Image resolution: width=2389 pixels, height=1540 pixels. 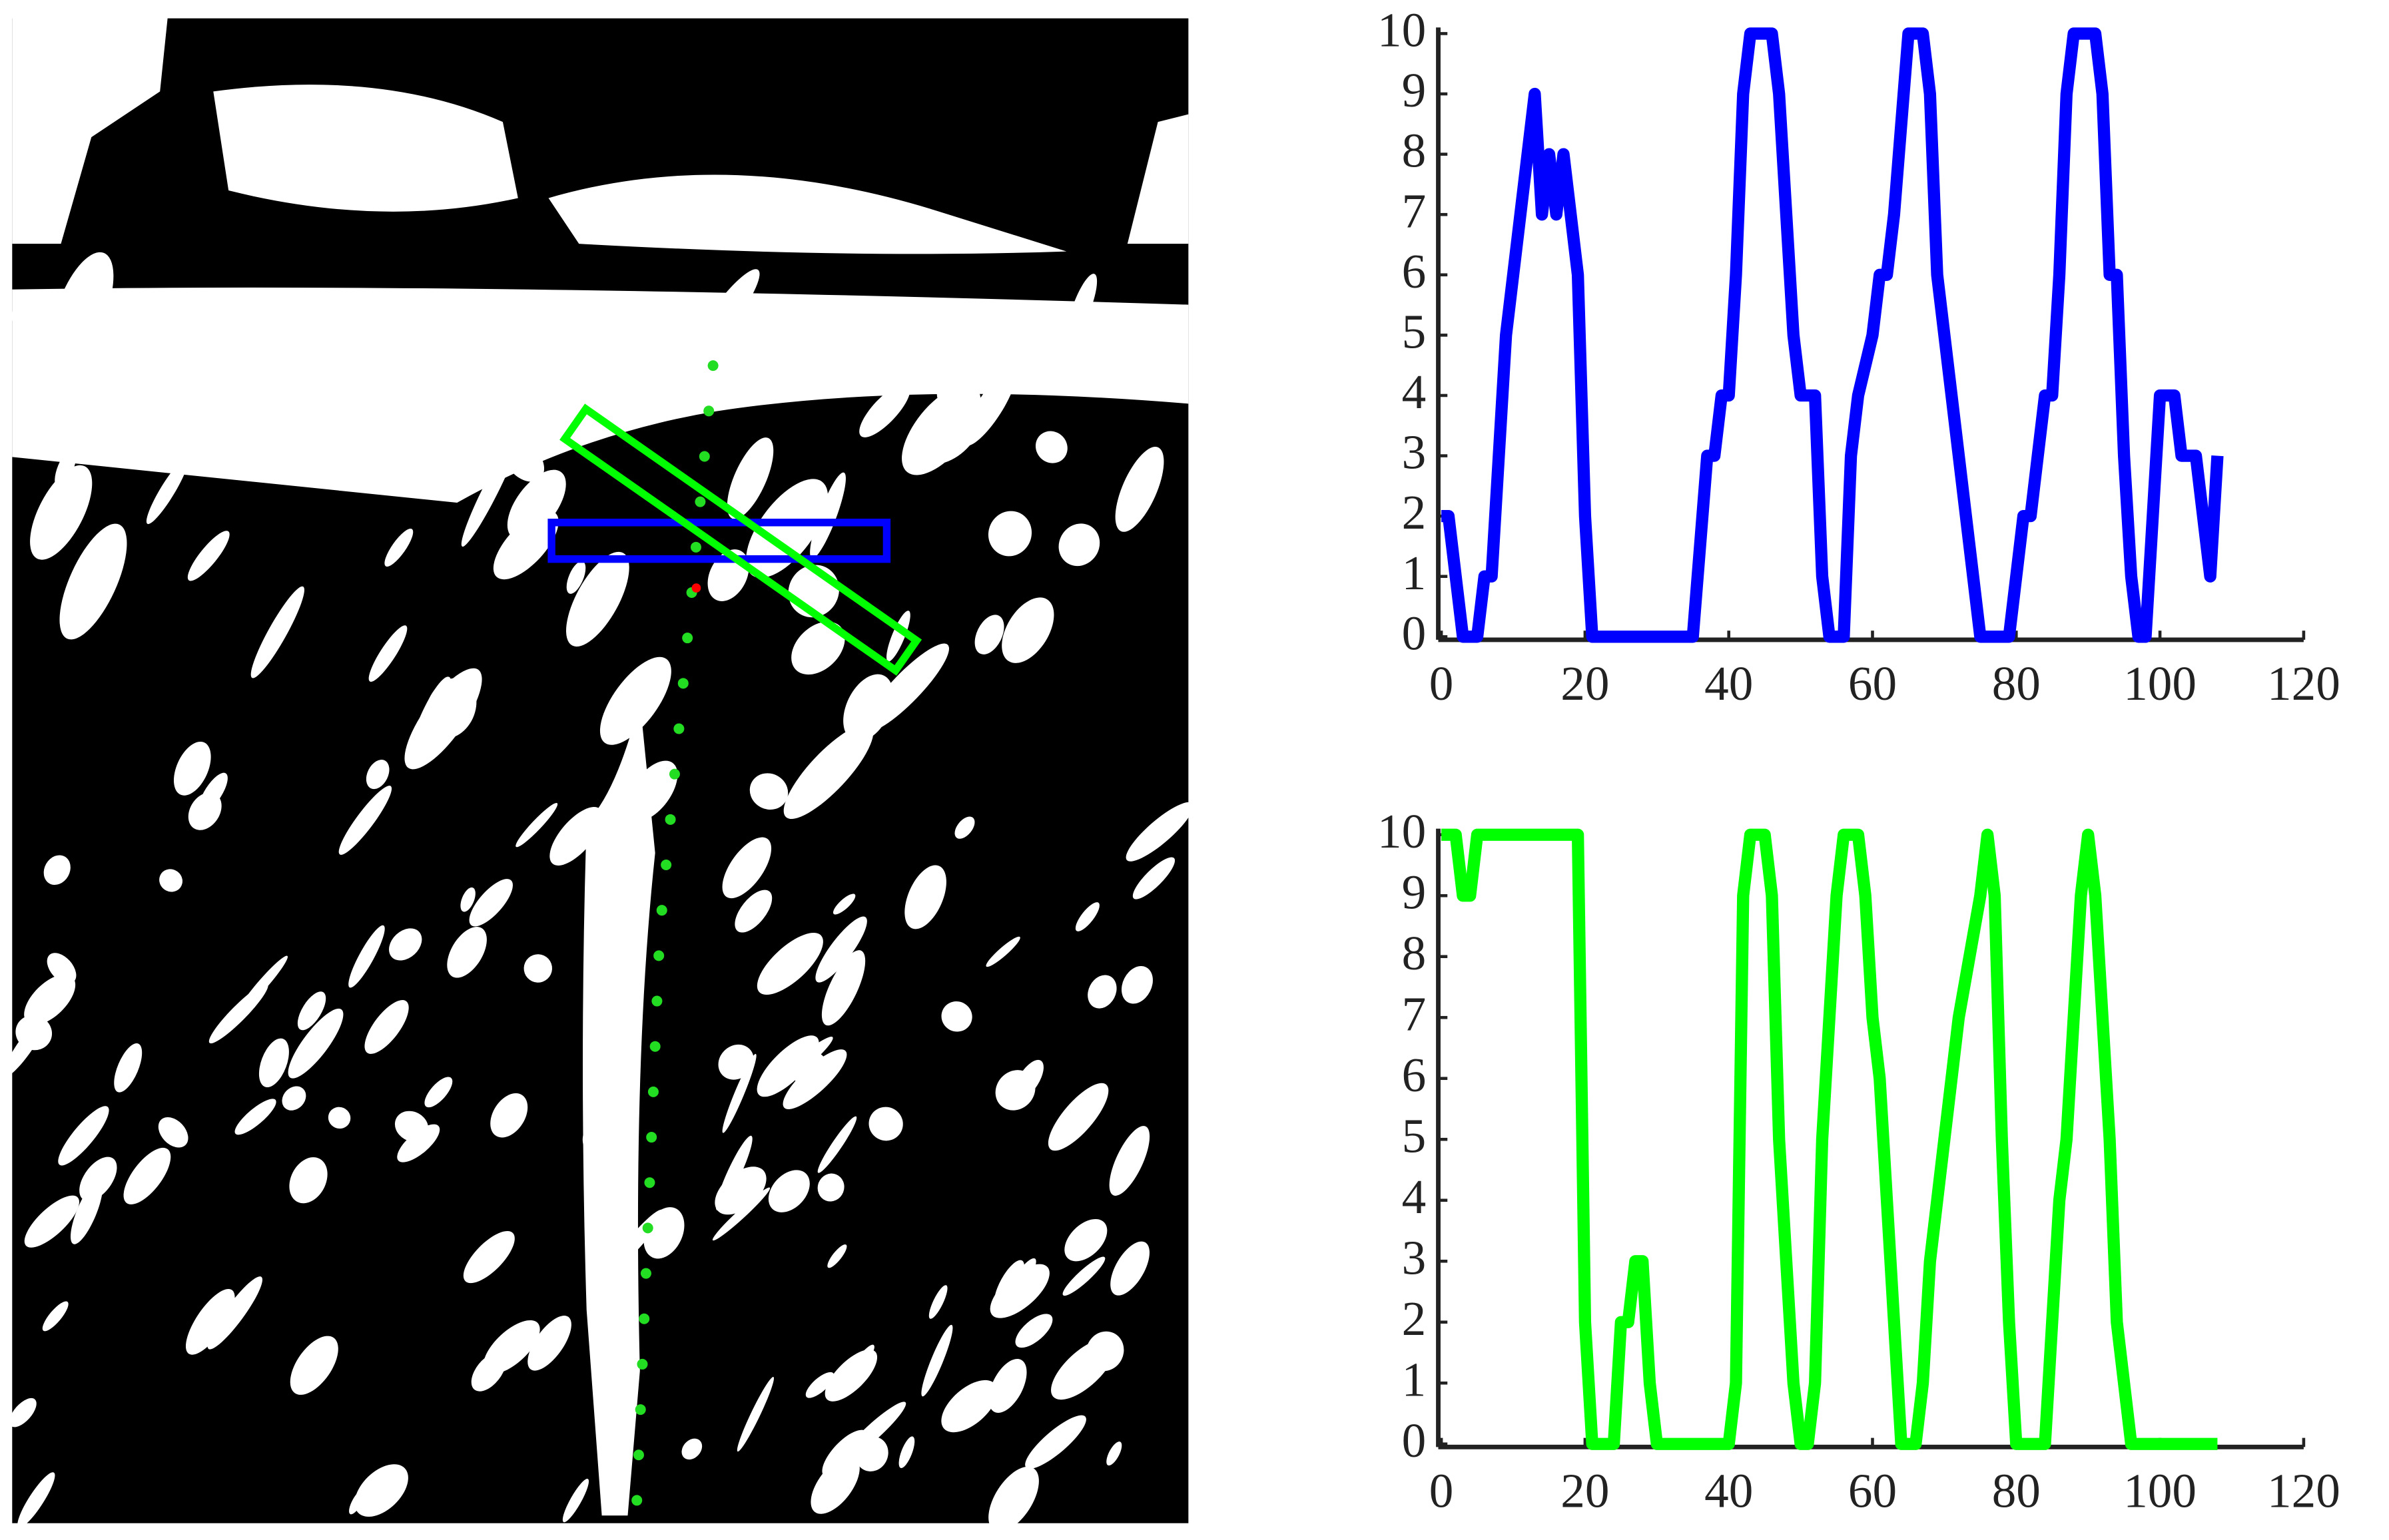 I want to click on x-tick-label: 60, so click(x=1873, y=1490).